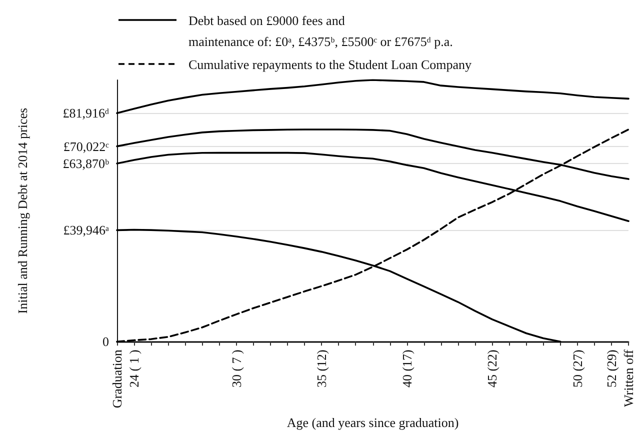 This screenshot has height=442, width=643. Describe the element at coordinates (236, 369) in the screenshot. I see `x-tick-label: 30 ( 7 )` at that location.